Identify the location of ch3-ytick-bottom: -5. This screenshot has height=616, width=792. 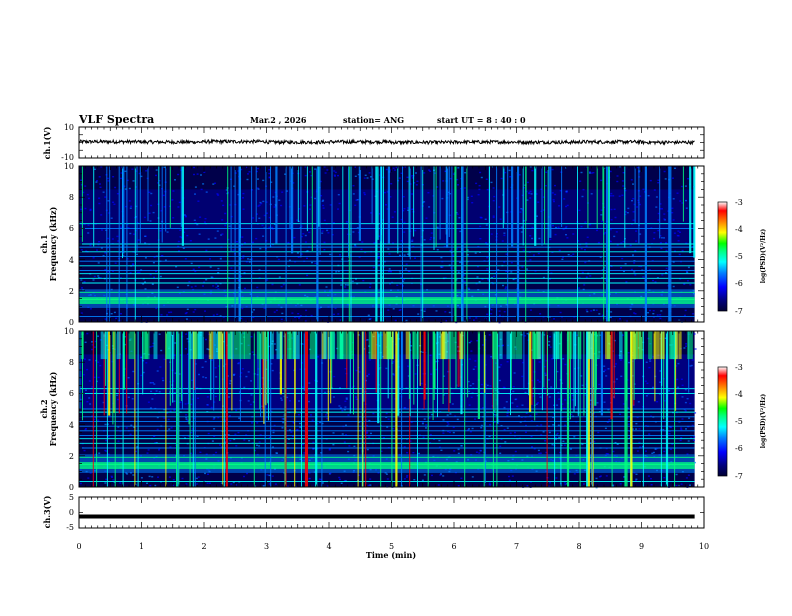
(70, 527).